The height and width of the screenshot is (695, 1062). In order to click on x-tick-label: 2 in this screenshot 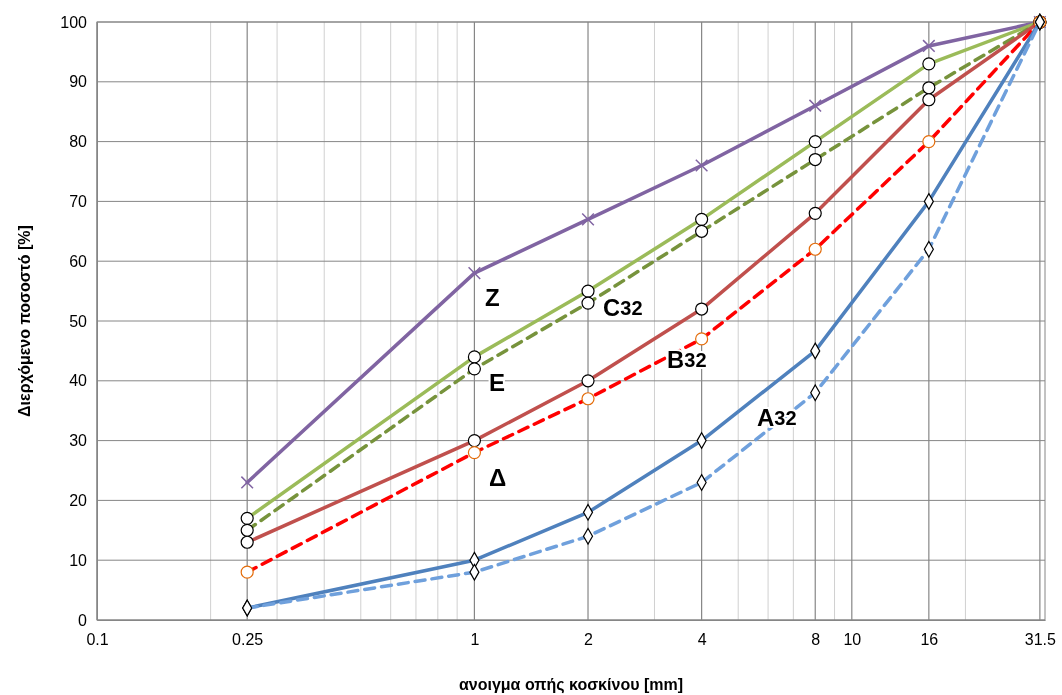, I will do `click(589, 640)`.